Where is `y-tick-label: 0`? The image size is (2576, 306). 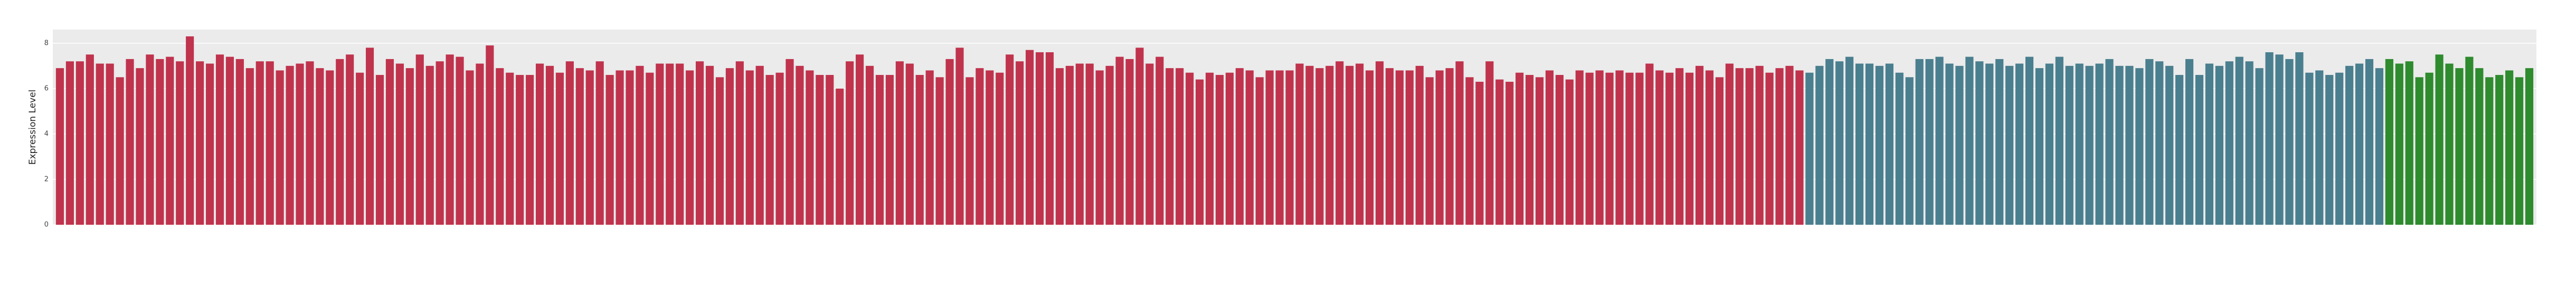 y-tick-label: 0 is located at coordinates (46, 225).